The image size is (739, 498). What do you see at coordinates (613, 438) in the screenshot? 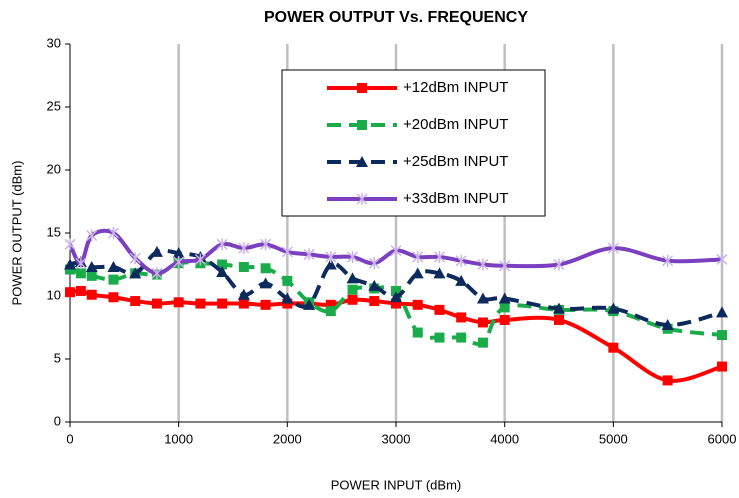
I see `x-tick-label: 5000` at bounding box center [613, 438].